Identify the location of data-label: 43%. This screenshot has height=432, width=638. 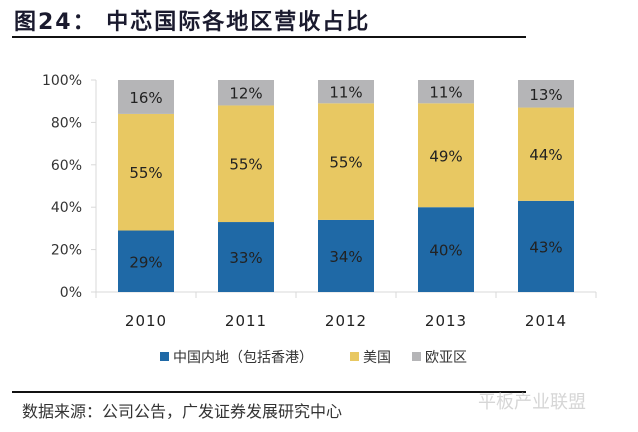
(545, 247).